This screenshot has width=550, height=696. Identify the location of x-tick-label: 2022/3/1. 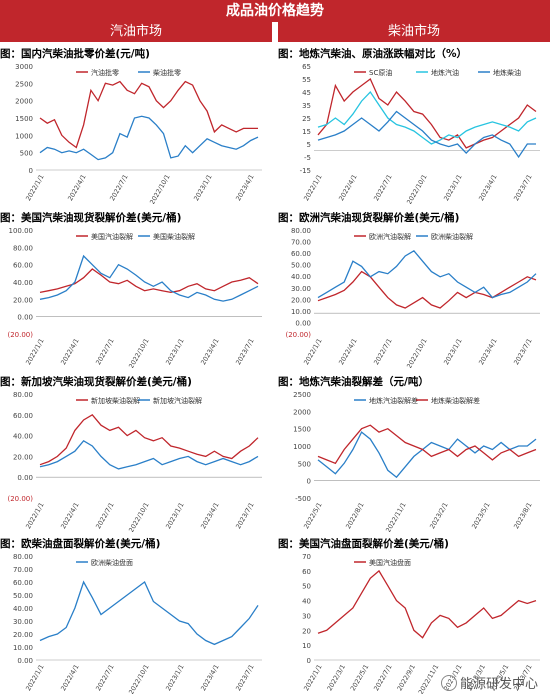
(337, 677).